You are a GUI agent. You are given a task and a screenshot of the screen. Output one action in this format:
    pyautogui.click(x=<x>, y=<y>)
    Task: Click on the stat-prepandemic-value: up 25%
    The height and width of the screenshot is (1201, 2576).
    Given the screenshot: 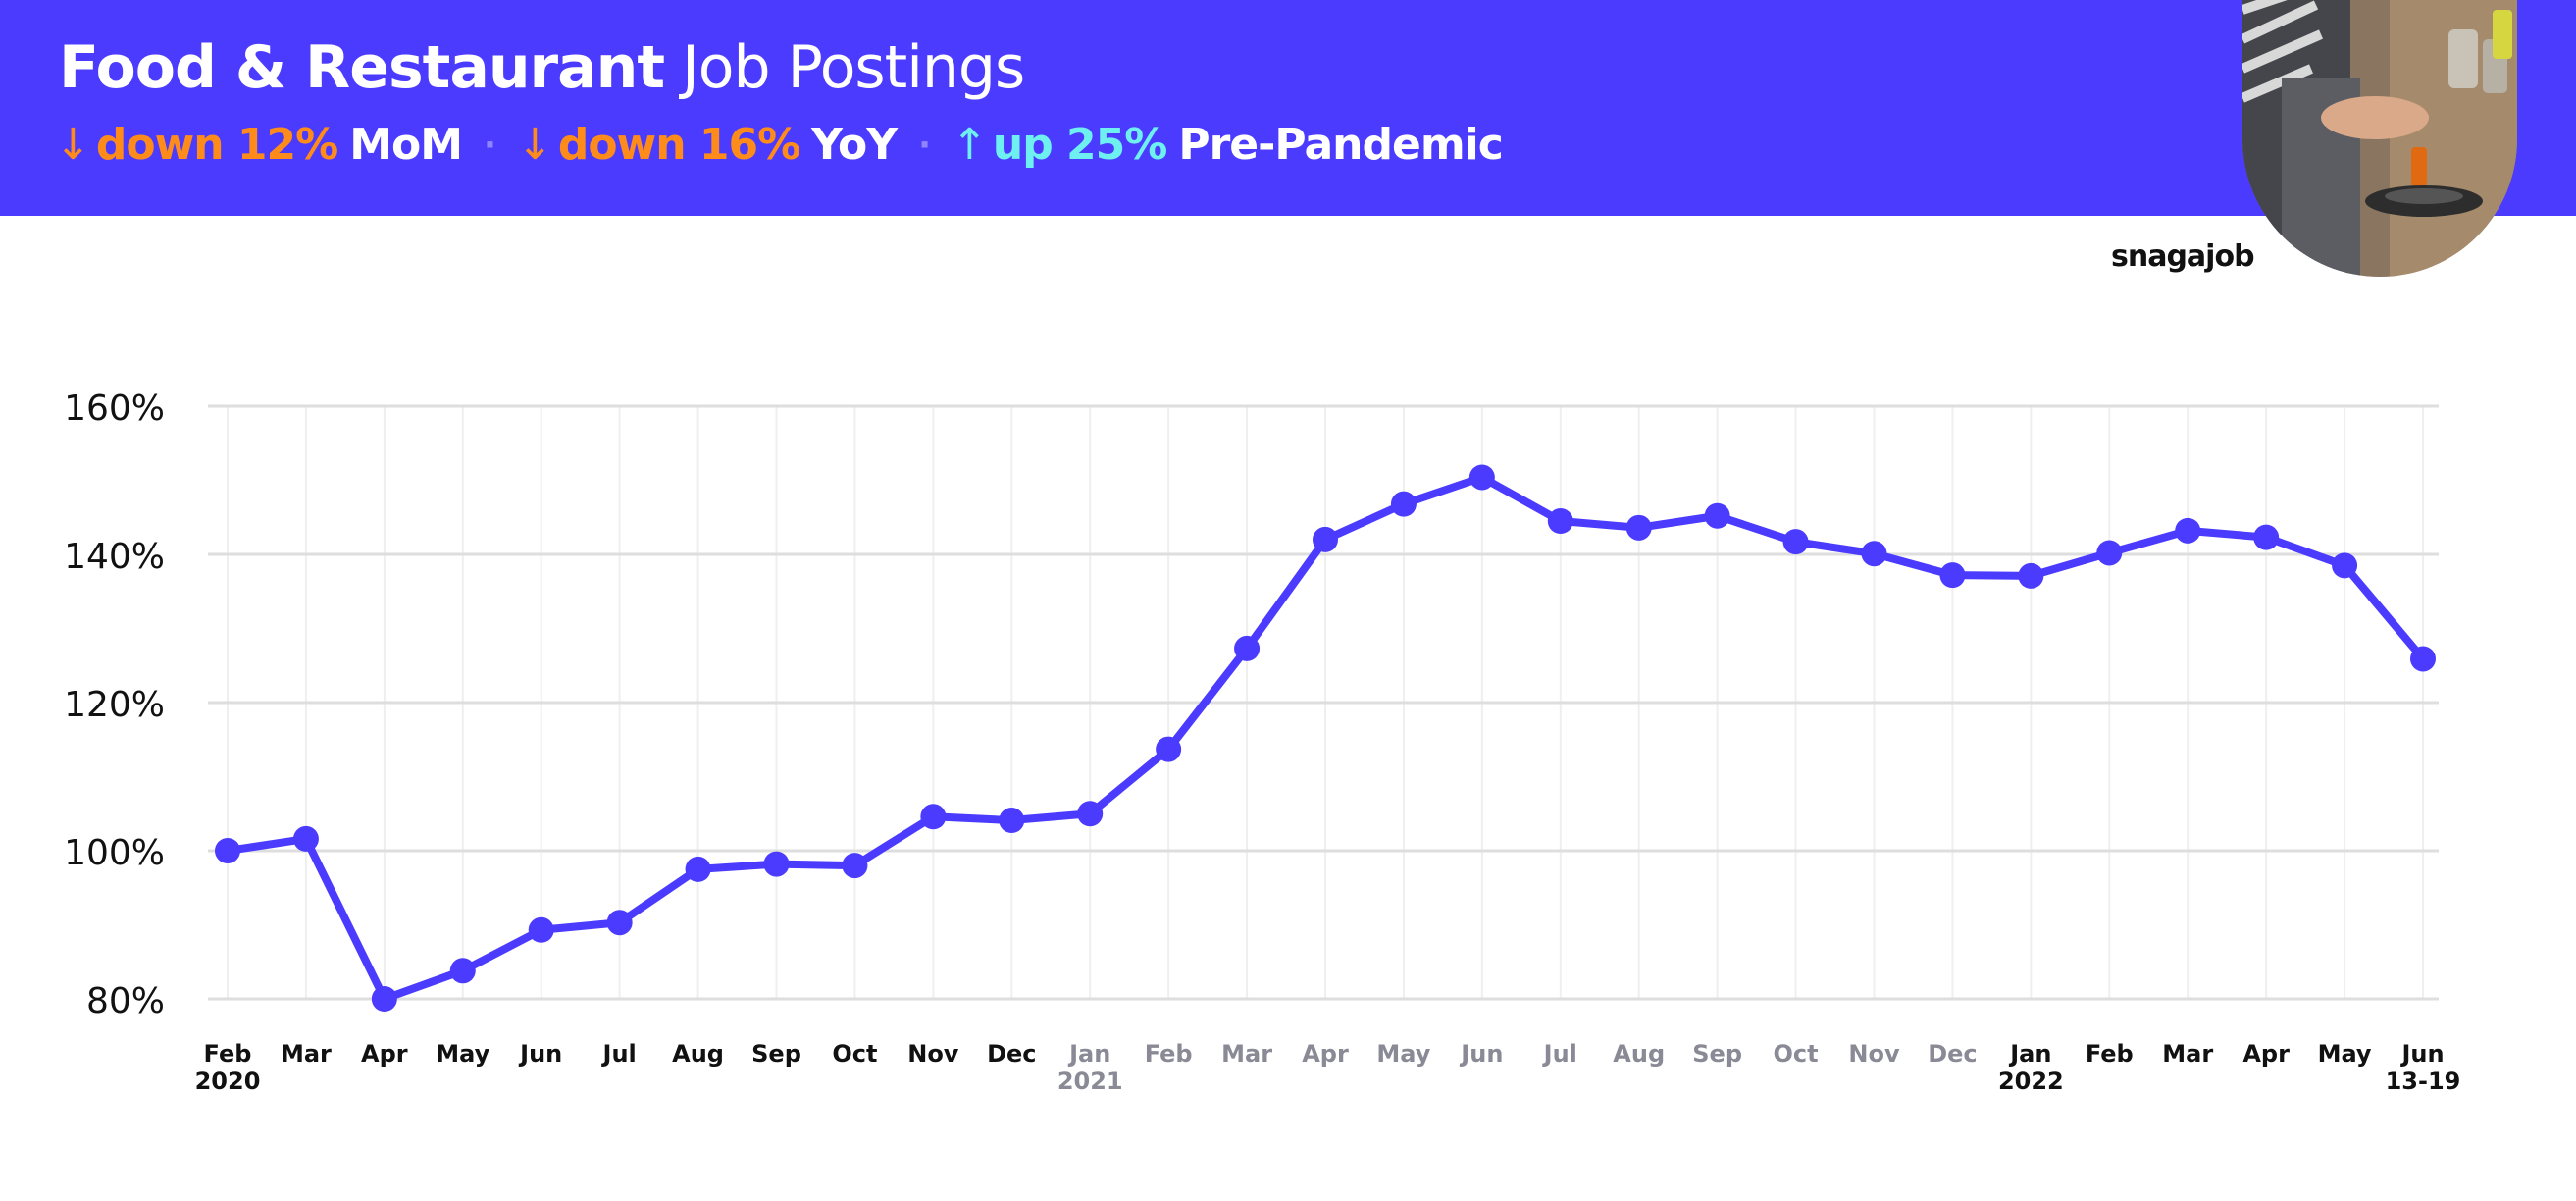 What is the action you would take?
    pyautogui.click(x=1079, y=145)
    